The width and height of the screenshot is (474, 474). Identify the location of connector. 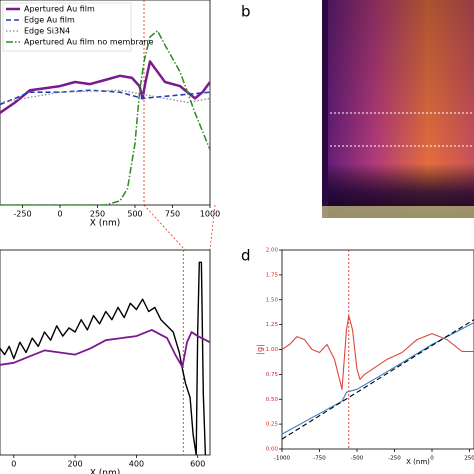
(212, 227).